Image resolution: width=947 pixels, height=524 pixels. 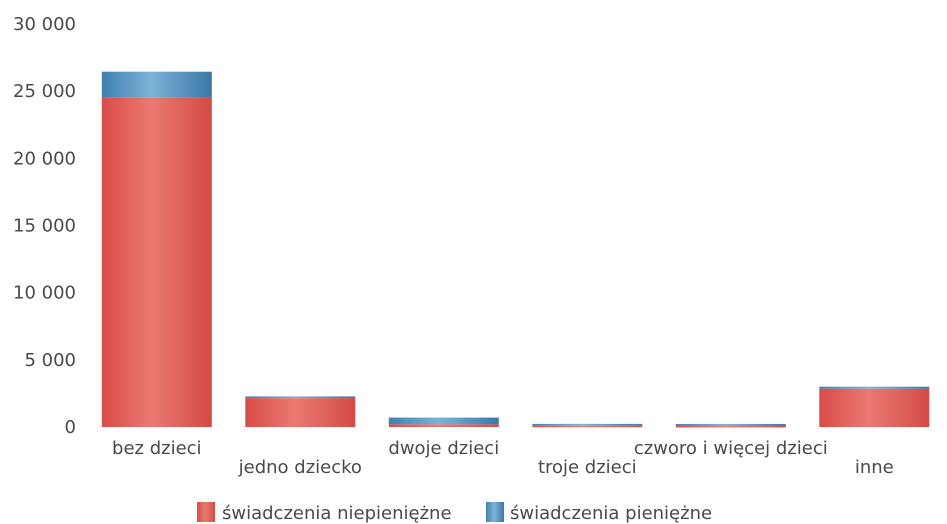 I want to click on legend-label: świadczenia pieniężne, so click(x=611, y=513).